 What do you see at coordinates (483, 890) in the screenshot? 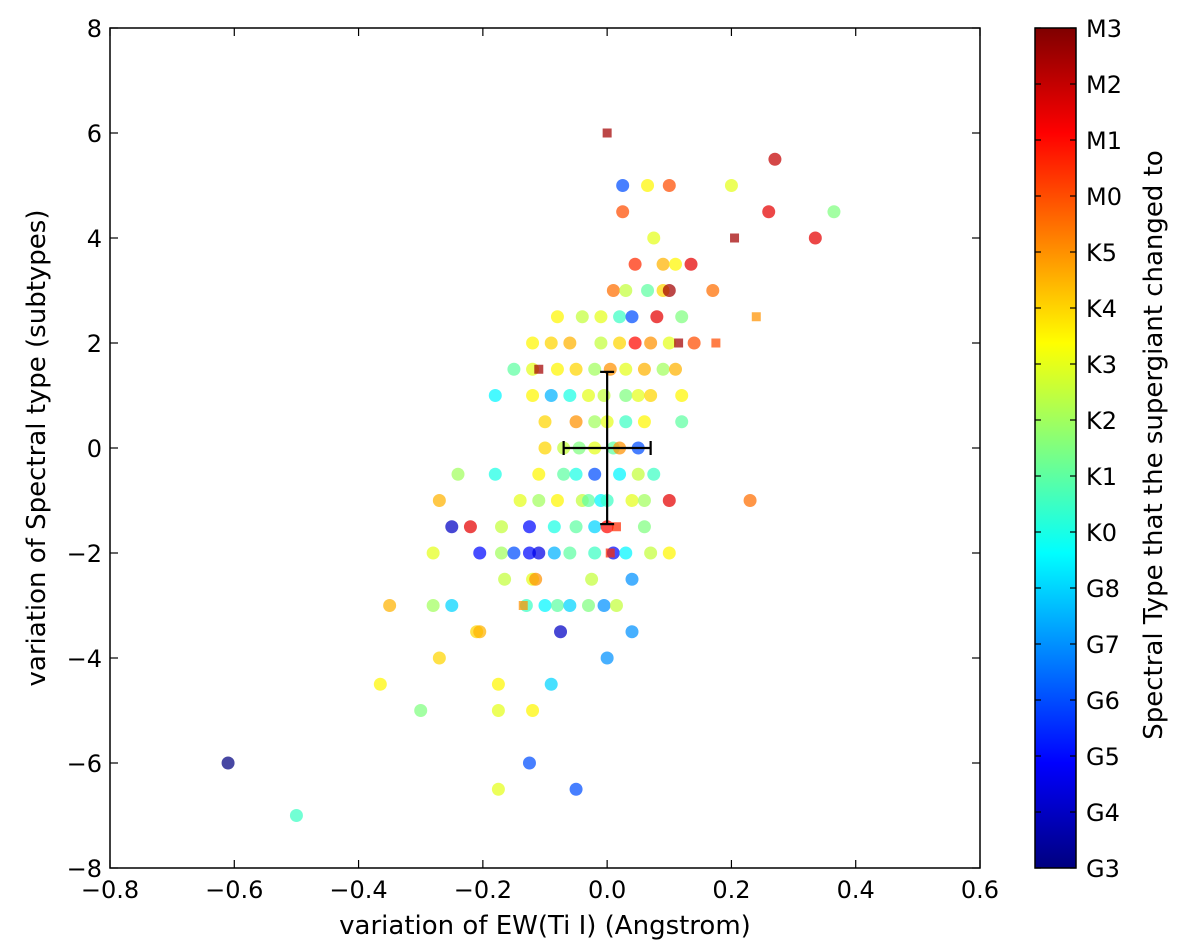
I see `x-tick-label: −0.2` at bounding box center [483, 890].